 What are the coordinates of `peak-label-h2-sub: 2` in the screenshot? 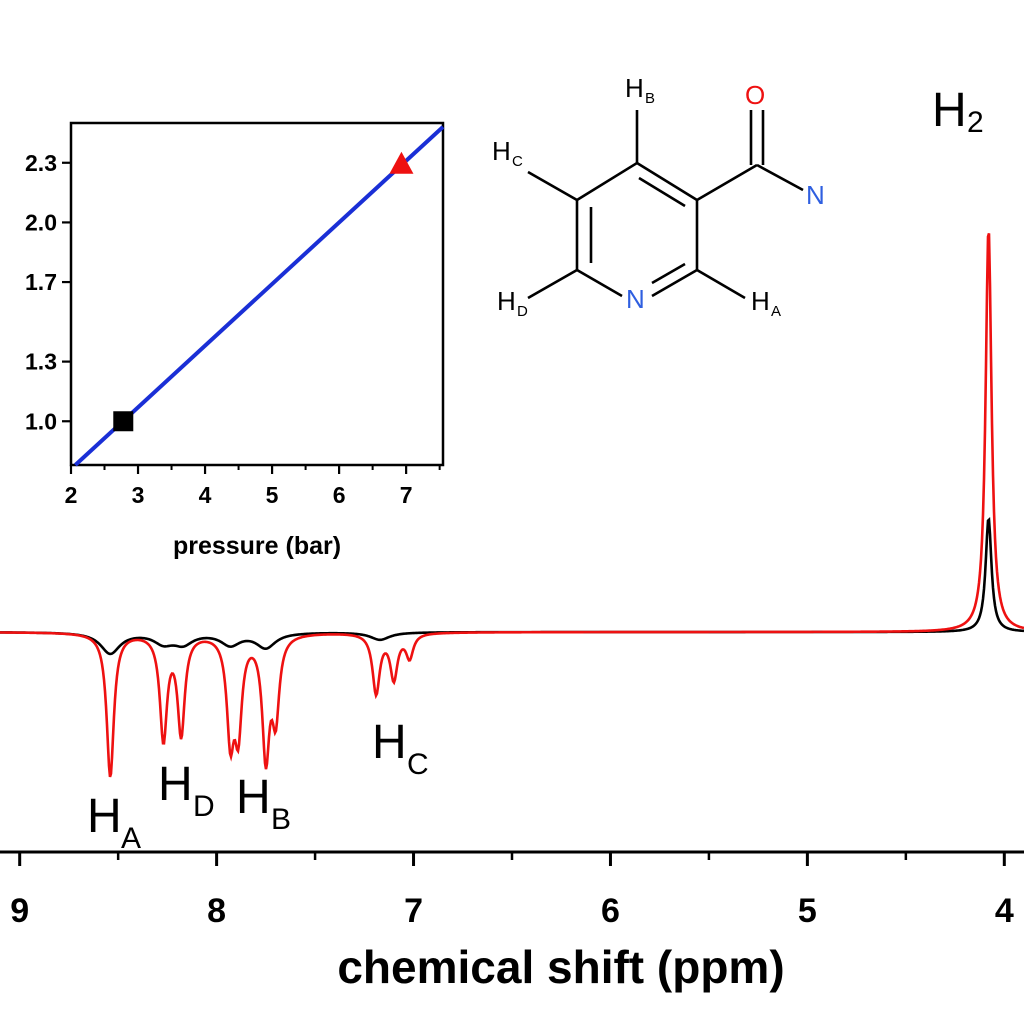 It's located at (975, 122).